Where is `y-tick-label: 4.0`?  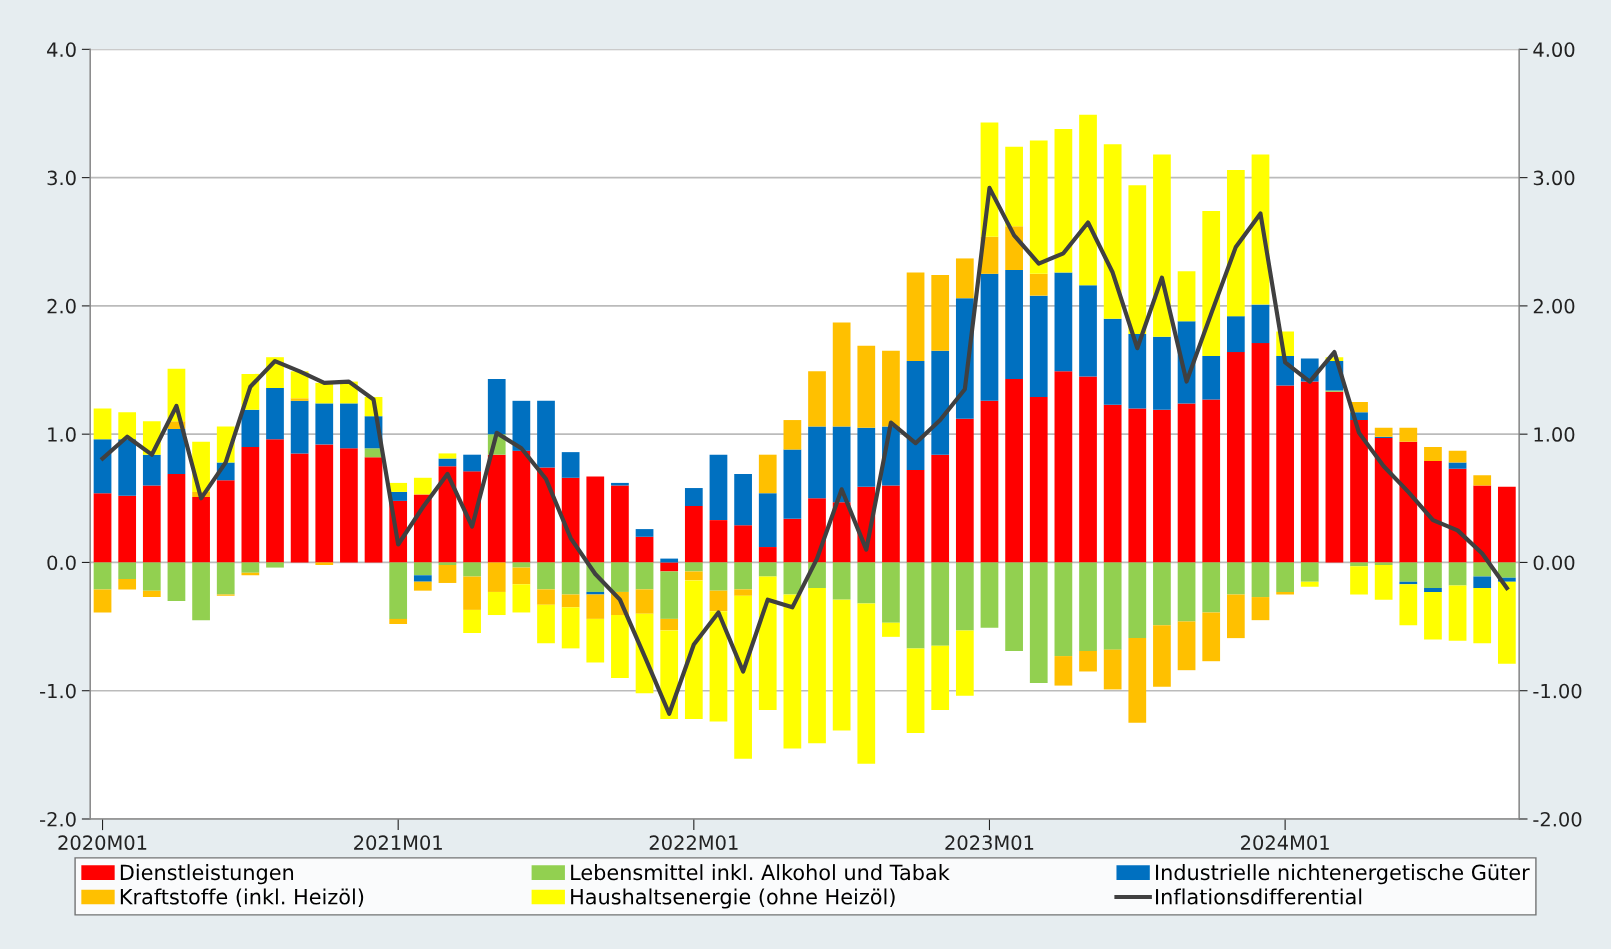 y-tick-label: 4.0 is located at coordinates (61, 50).